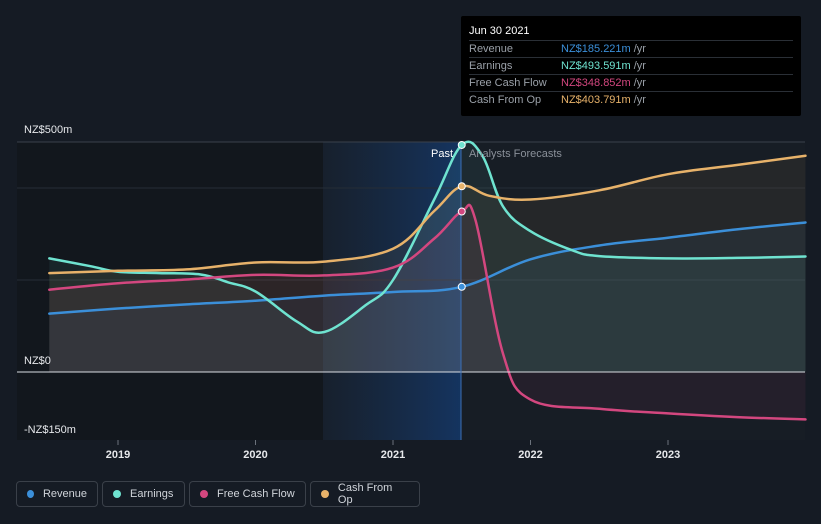  Describe the element at coordinates (48, 130) in the screenshot. I see `y-label-top: NZ$500m` at that location.